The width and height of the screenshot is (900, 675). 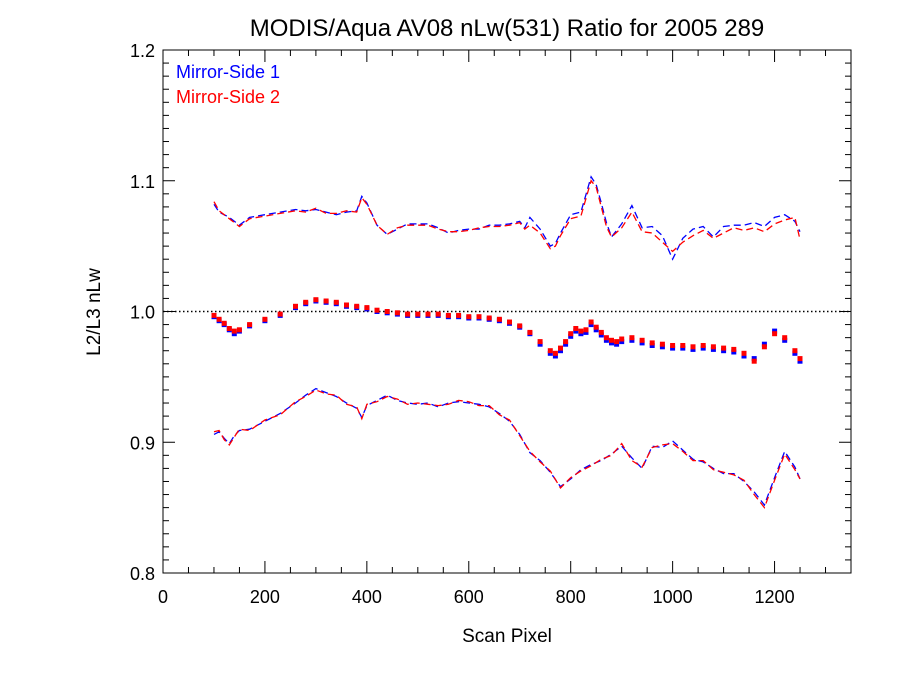 What do you see at coordinates (94, 312) in the screenshot?
I see `y-axis-label: L2/L3 nLw` at bounding box center [94, 312].